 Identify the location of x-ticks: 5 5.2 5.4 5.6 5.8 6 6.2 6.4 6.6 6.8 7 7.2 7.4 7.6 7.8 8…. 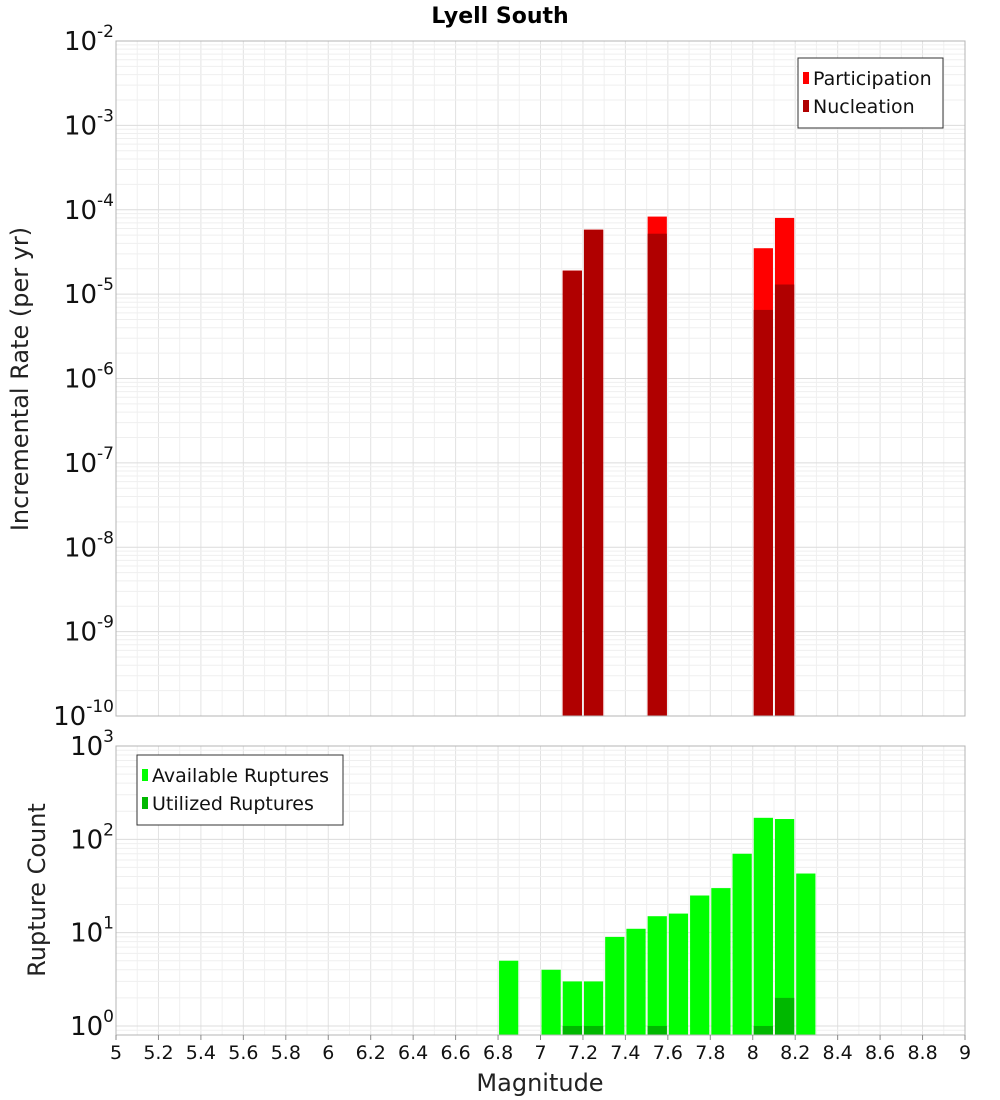
(540, 1049).